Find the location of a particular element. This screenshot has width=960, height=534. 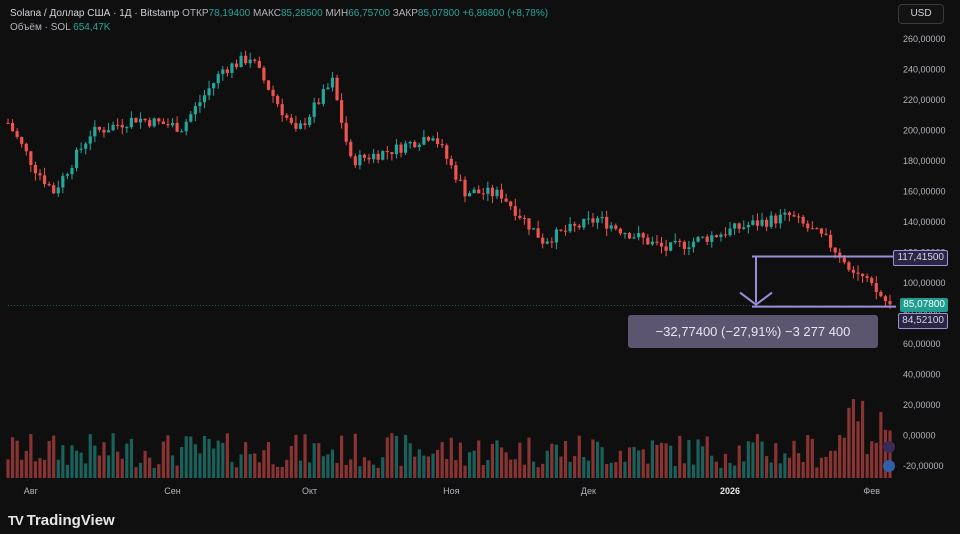

volume-label: Объём · SOL is located at coordinates (40, 27).